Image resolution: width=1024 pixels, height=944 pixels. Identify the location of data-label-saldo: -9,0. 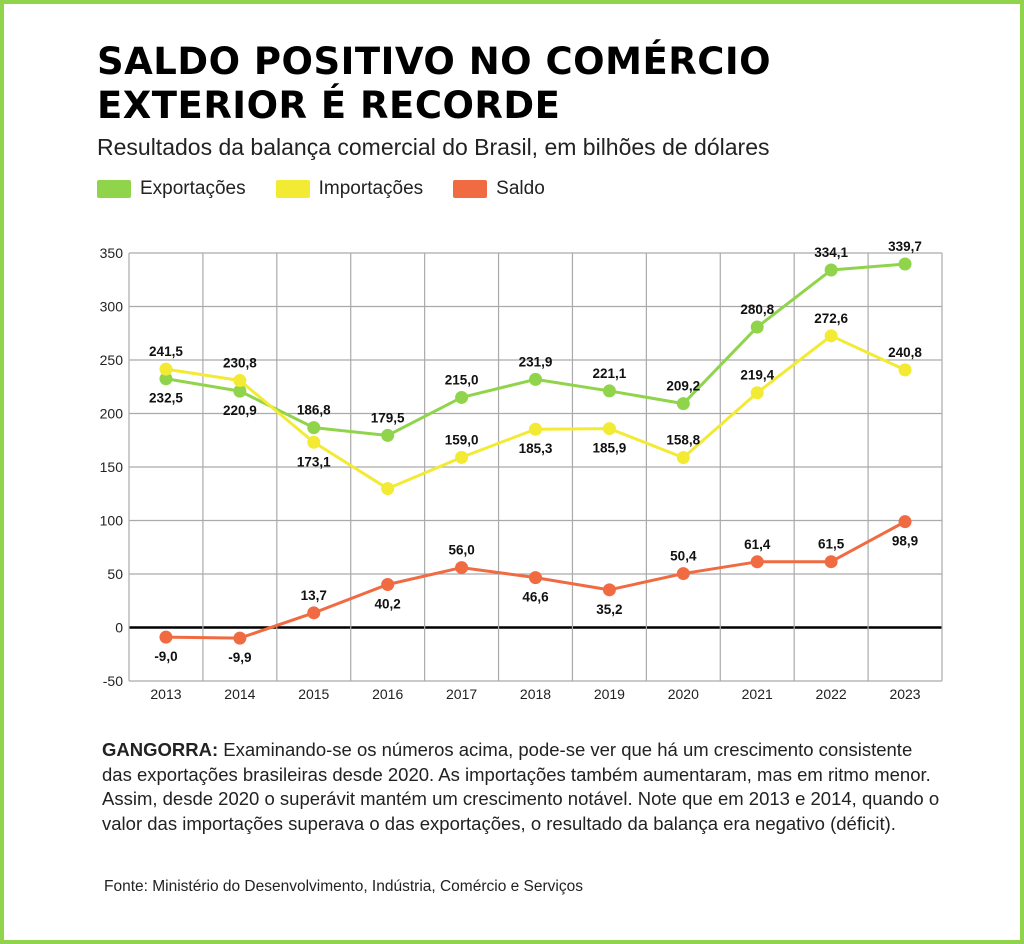
(165, 656).